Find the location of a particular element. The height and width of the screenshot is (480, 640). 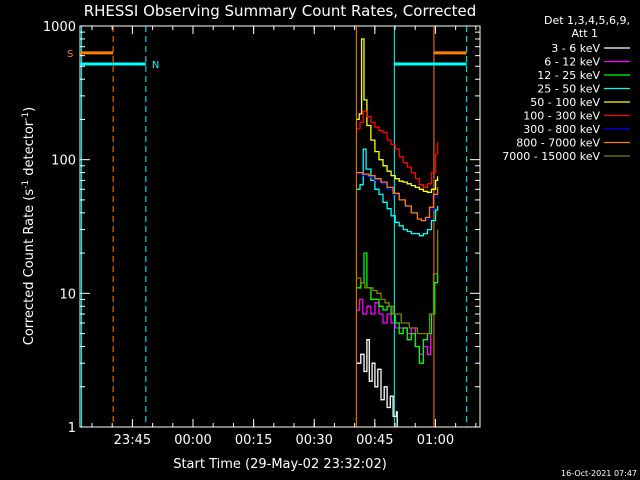

x-axis-label: Start Time (29-May-02 23:32:02) is located at coordinates (280, 464).